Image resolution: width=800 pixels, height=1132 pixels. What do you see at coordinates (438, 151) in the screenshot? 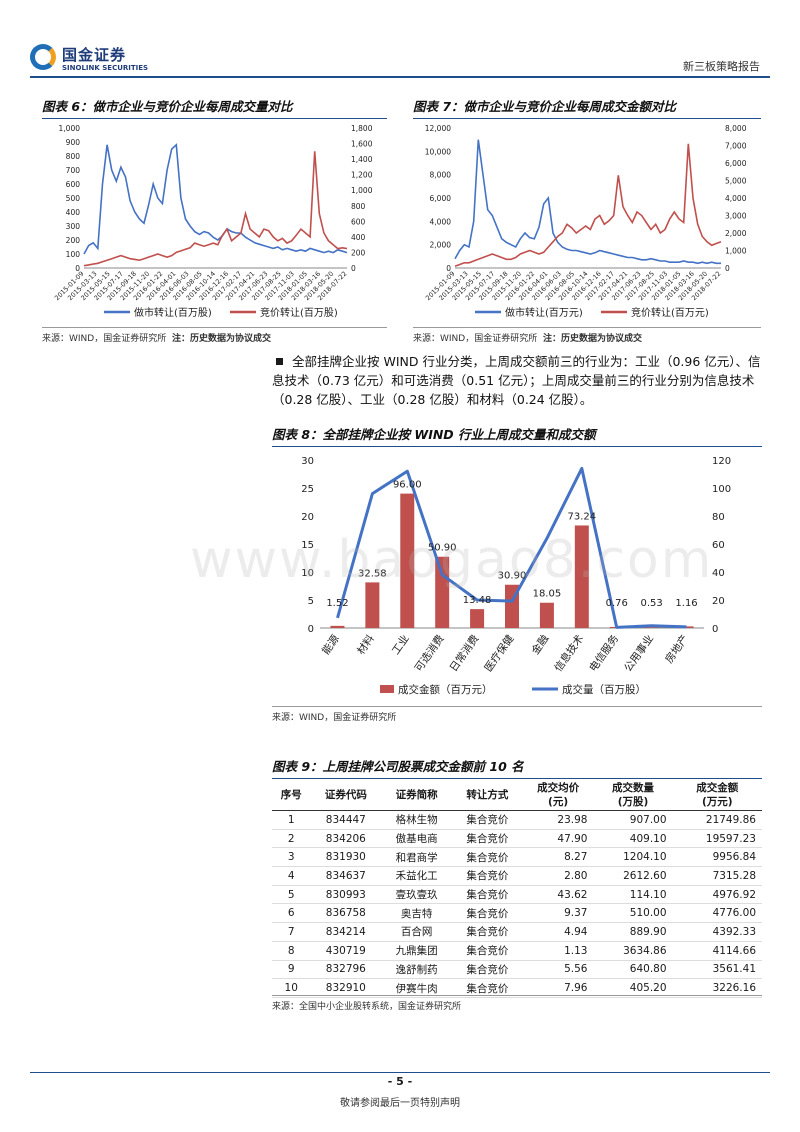
I see `y-left-tick-label: 10,000` at bounding box center [438, 151].